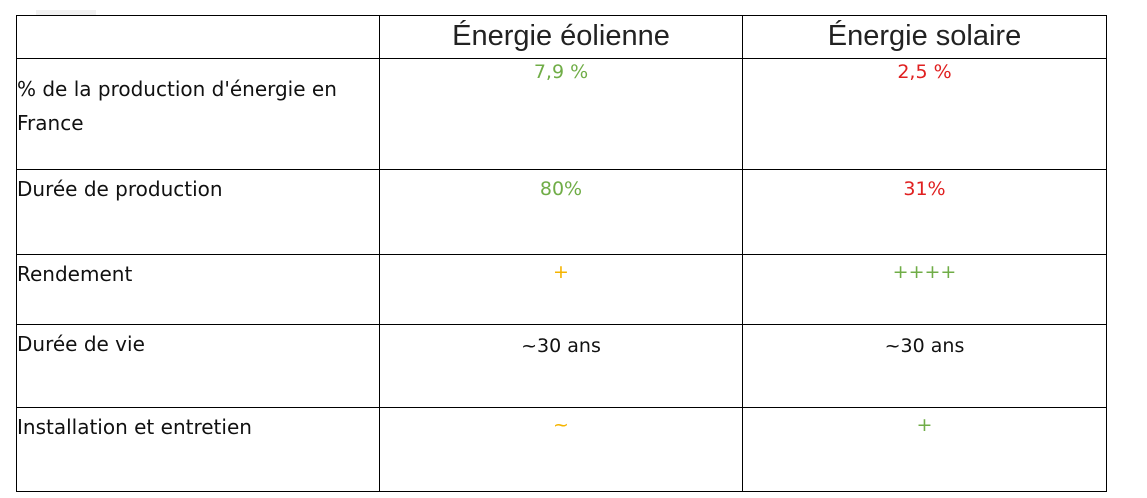 The width and height of the screenshot is (1147, 498). I want to click on table-row: Rendement + ++++, so click(561, 289).